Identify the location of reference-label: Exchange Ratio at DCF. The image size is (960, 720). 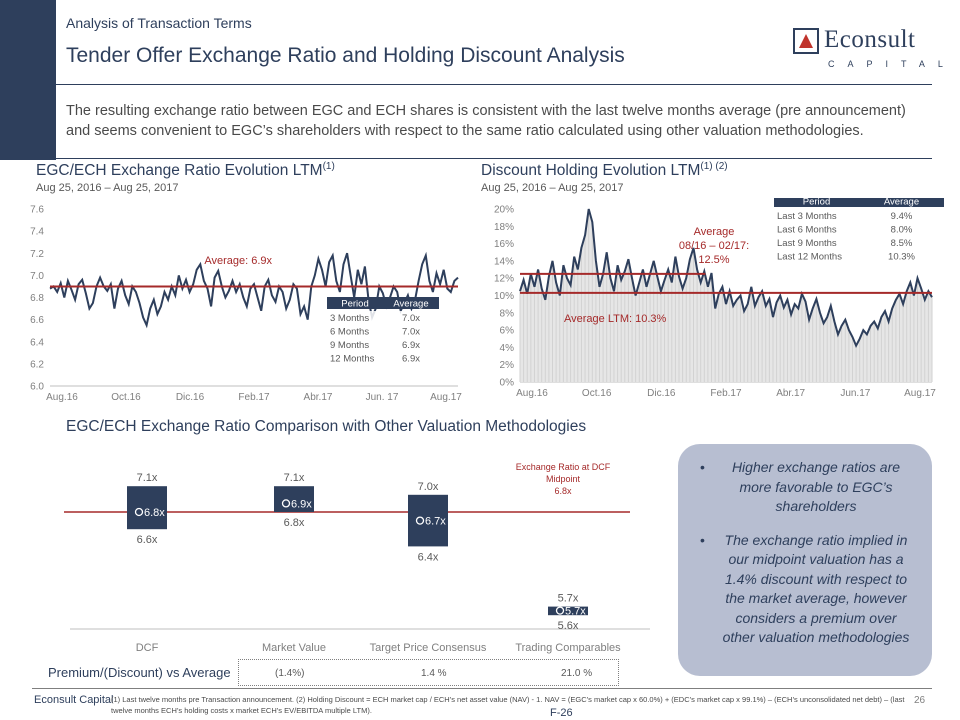
(563, 467).